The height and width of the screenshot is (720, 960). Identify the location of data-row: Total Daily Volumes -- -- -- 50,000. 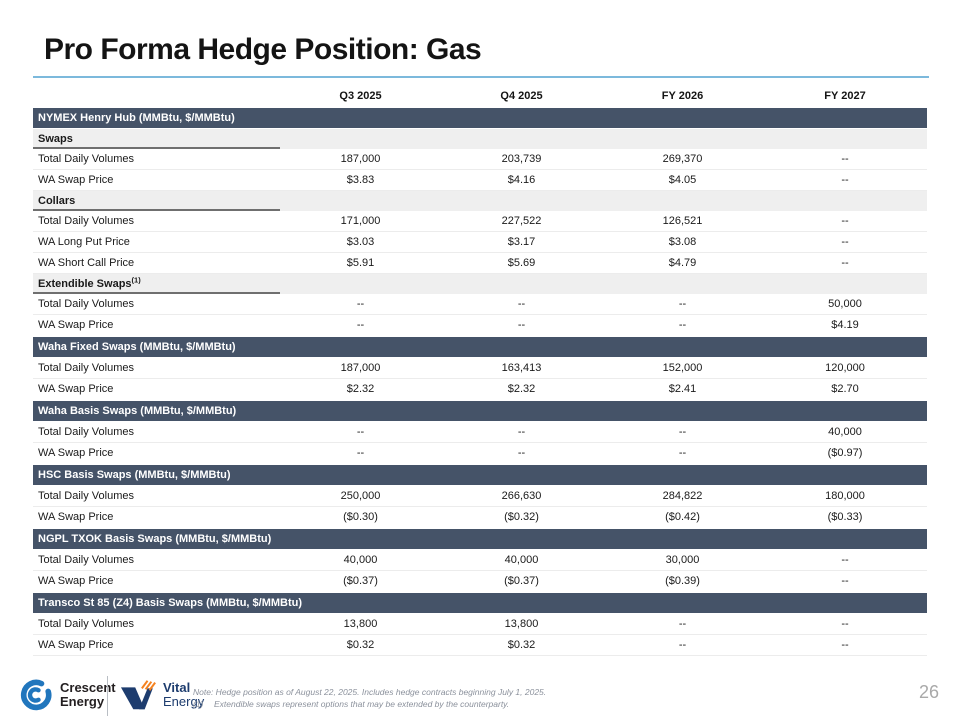
(480, 304).